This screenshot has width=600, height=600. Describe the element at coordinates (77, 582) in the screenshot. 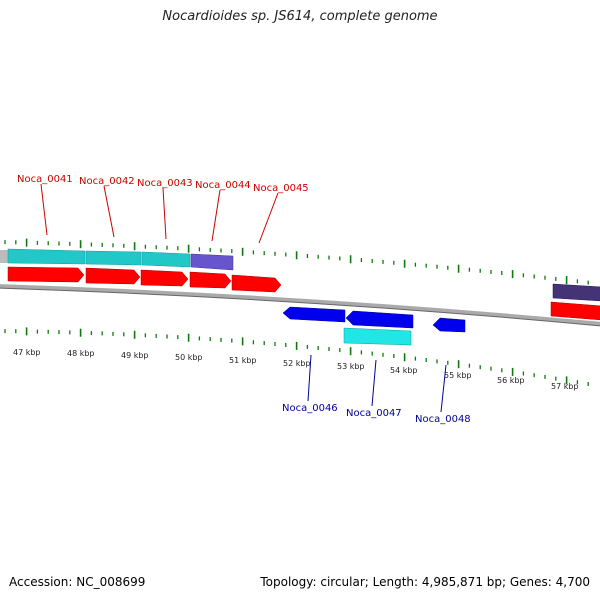

I see `accession-text: Accession: NC_008699` at that location.